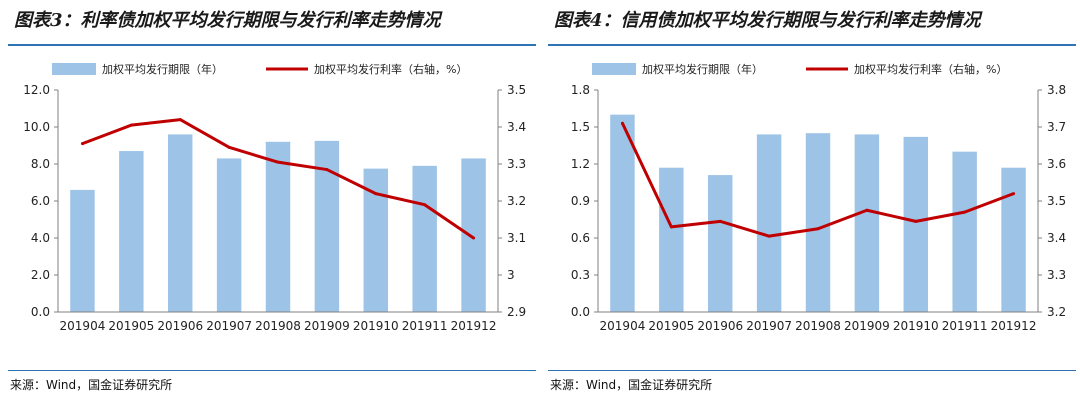 This screenshot has width=1080, height=401. Describe the element at coordinates (1056, 164) in the screenshot. I see `y2-tick-label: 3.6` at that location.